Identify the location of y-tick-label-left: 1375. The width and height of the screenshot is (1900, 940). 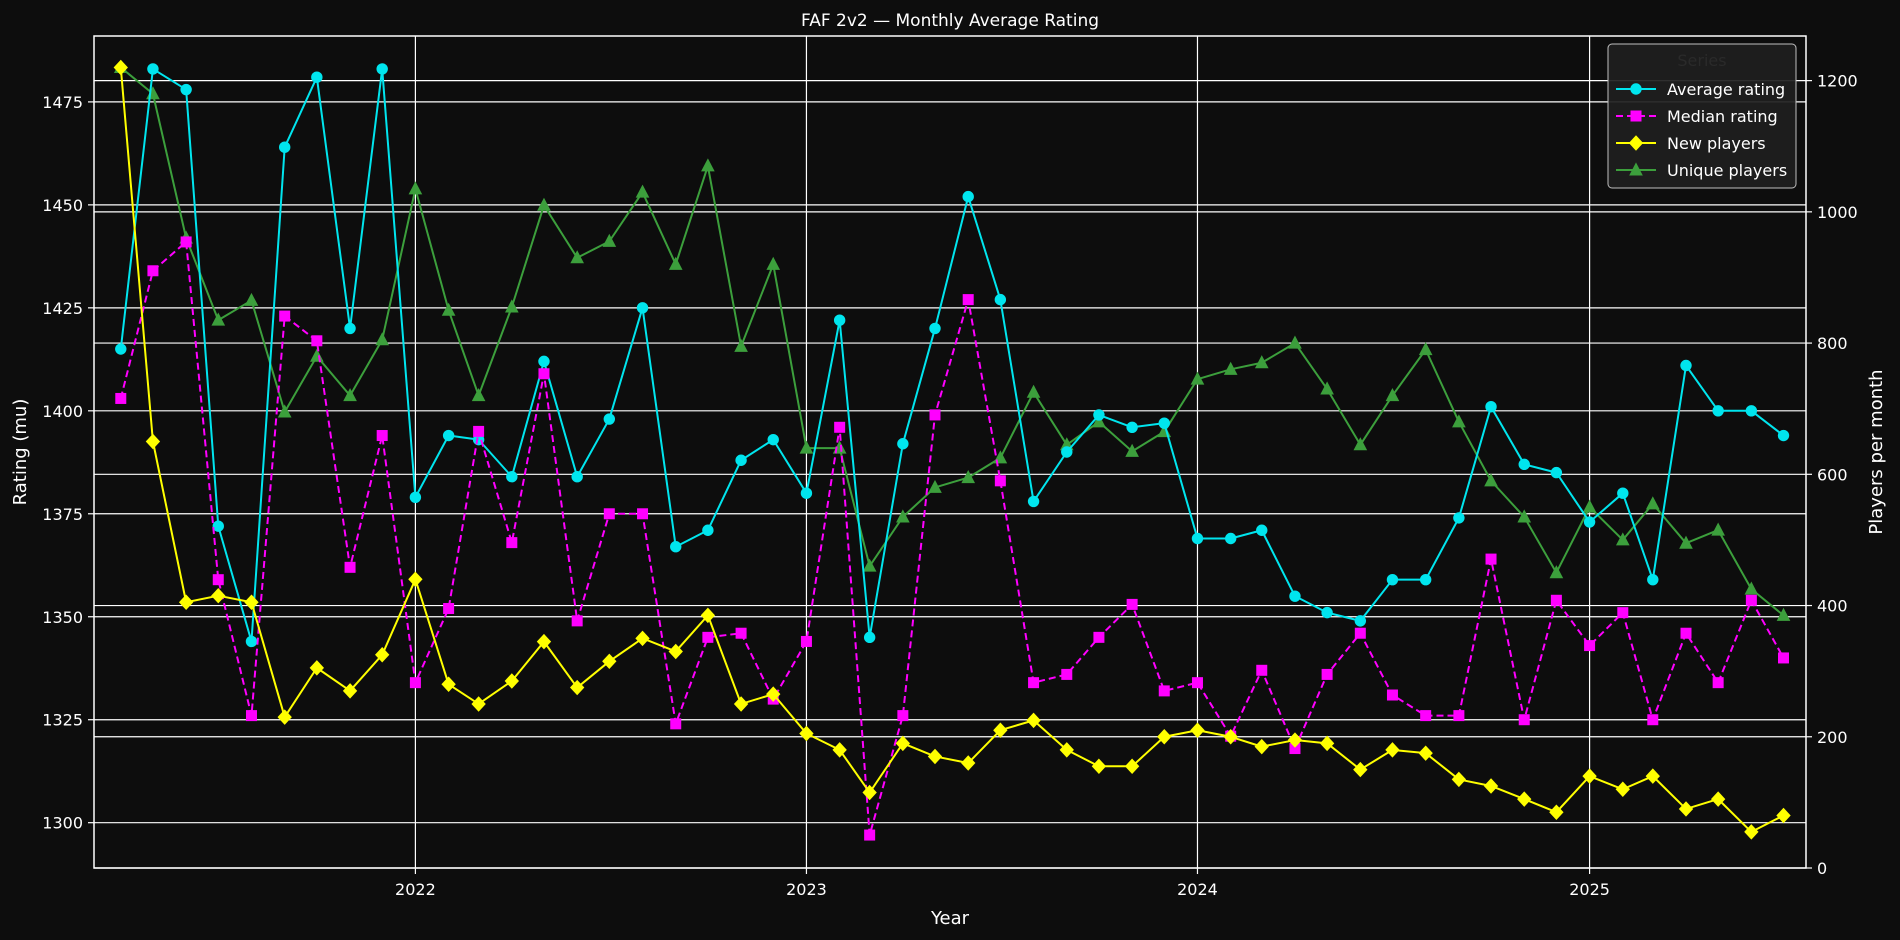
(62, 514).